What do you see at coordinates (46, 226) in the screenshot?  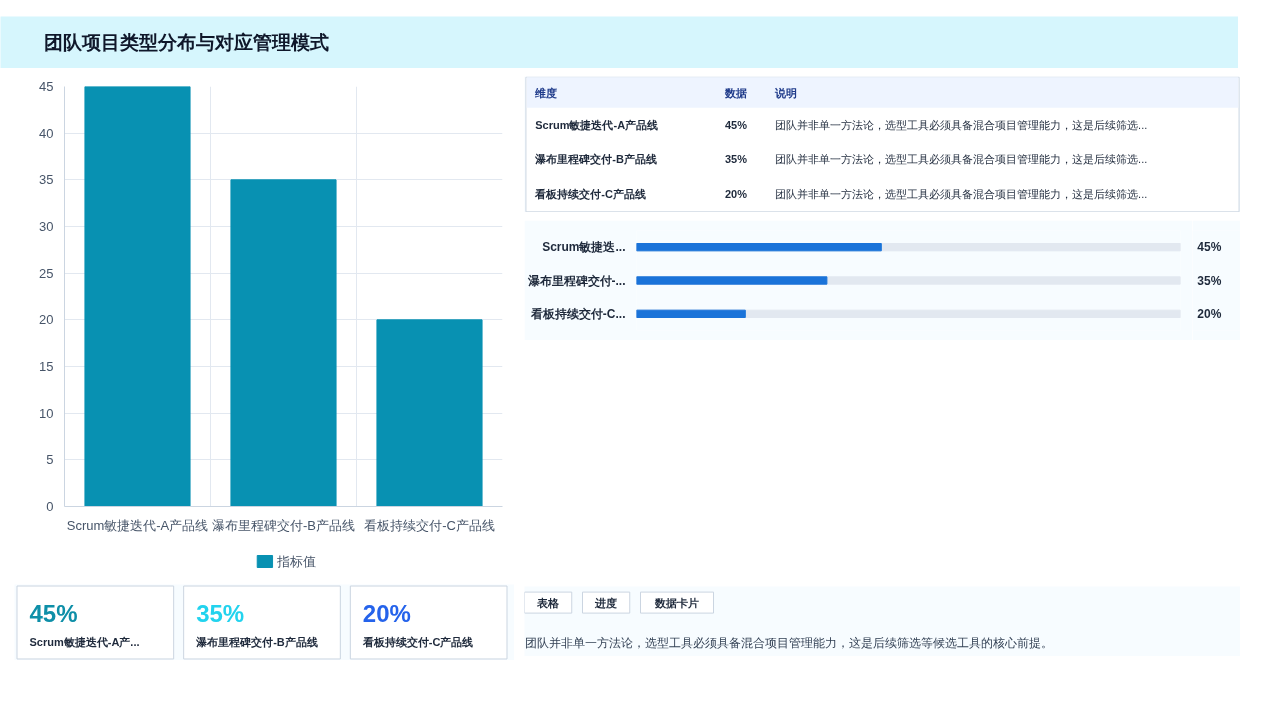 I see `y-tick-label: 30` at bounding box center [46, 226].